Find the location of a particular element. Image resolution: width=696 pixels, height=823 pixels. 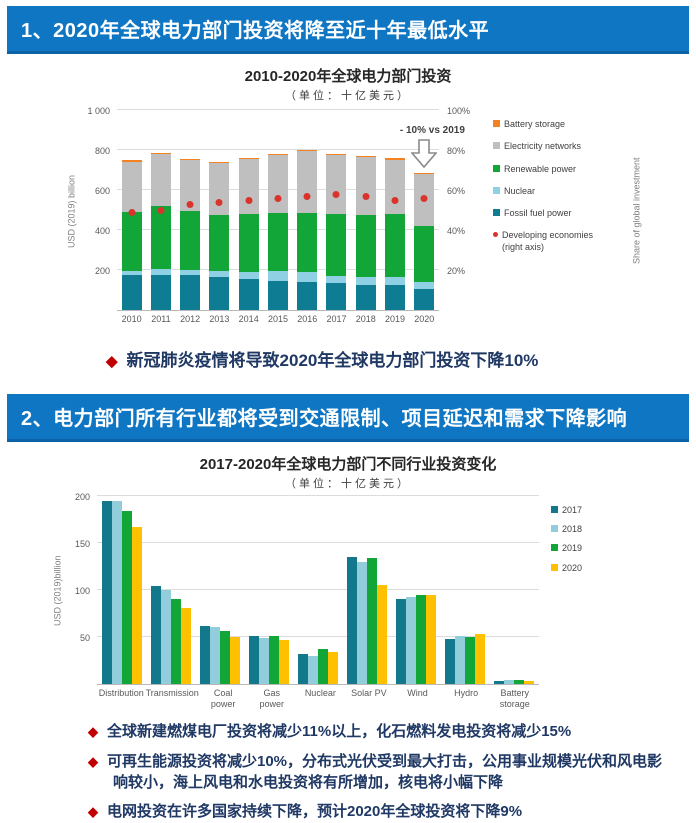

chart1-y-axis-label: USD (2019) billion is located at coordinates (71, 211).